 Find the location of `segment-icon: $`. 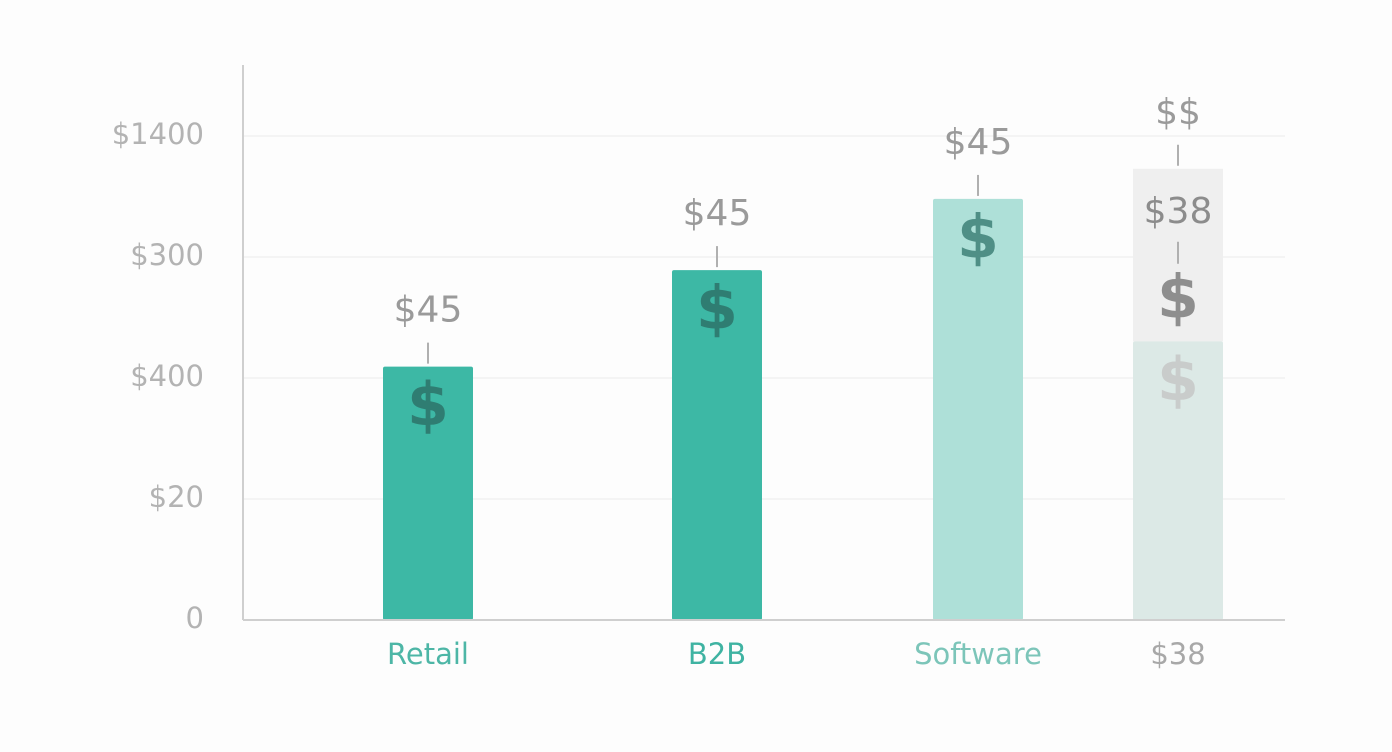

segment-icon: $ is located at coordinates (1178, 297).